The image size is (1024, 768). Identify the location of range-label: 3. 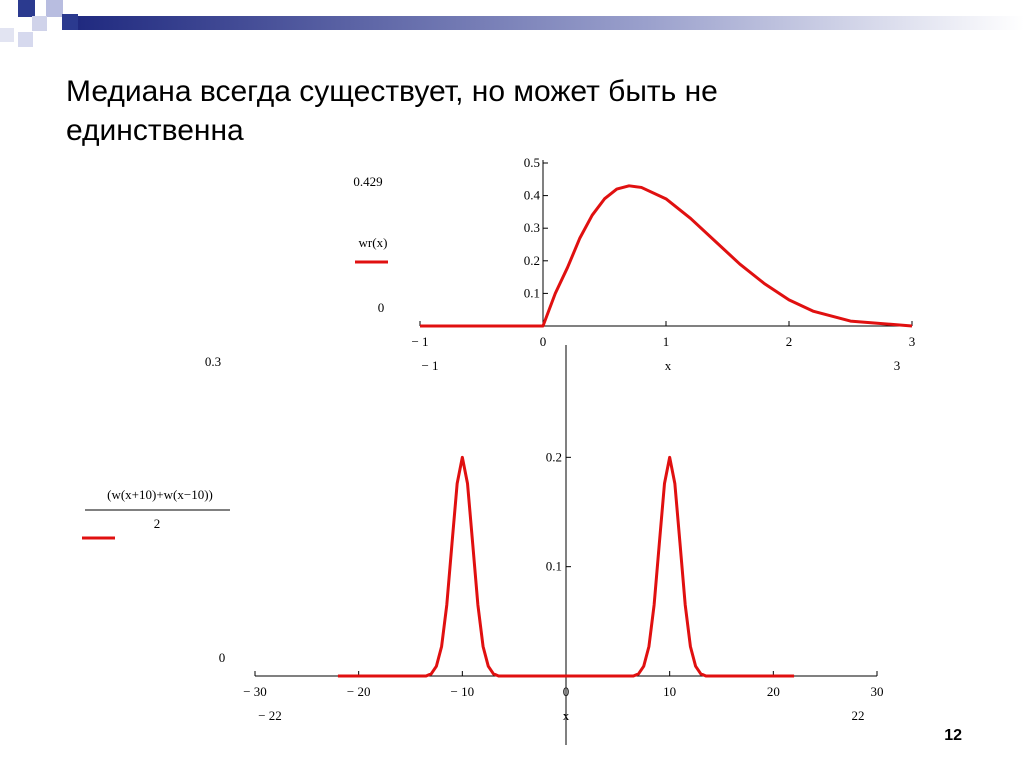
(897, 365).